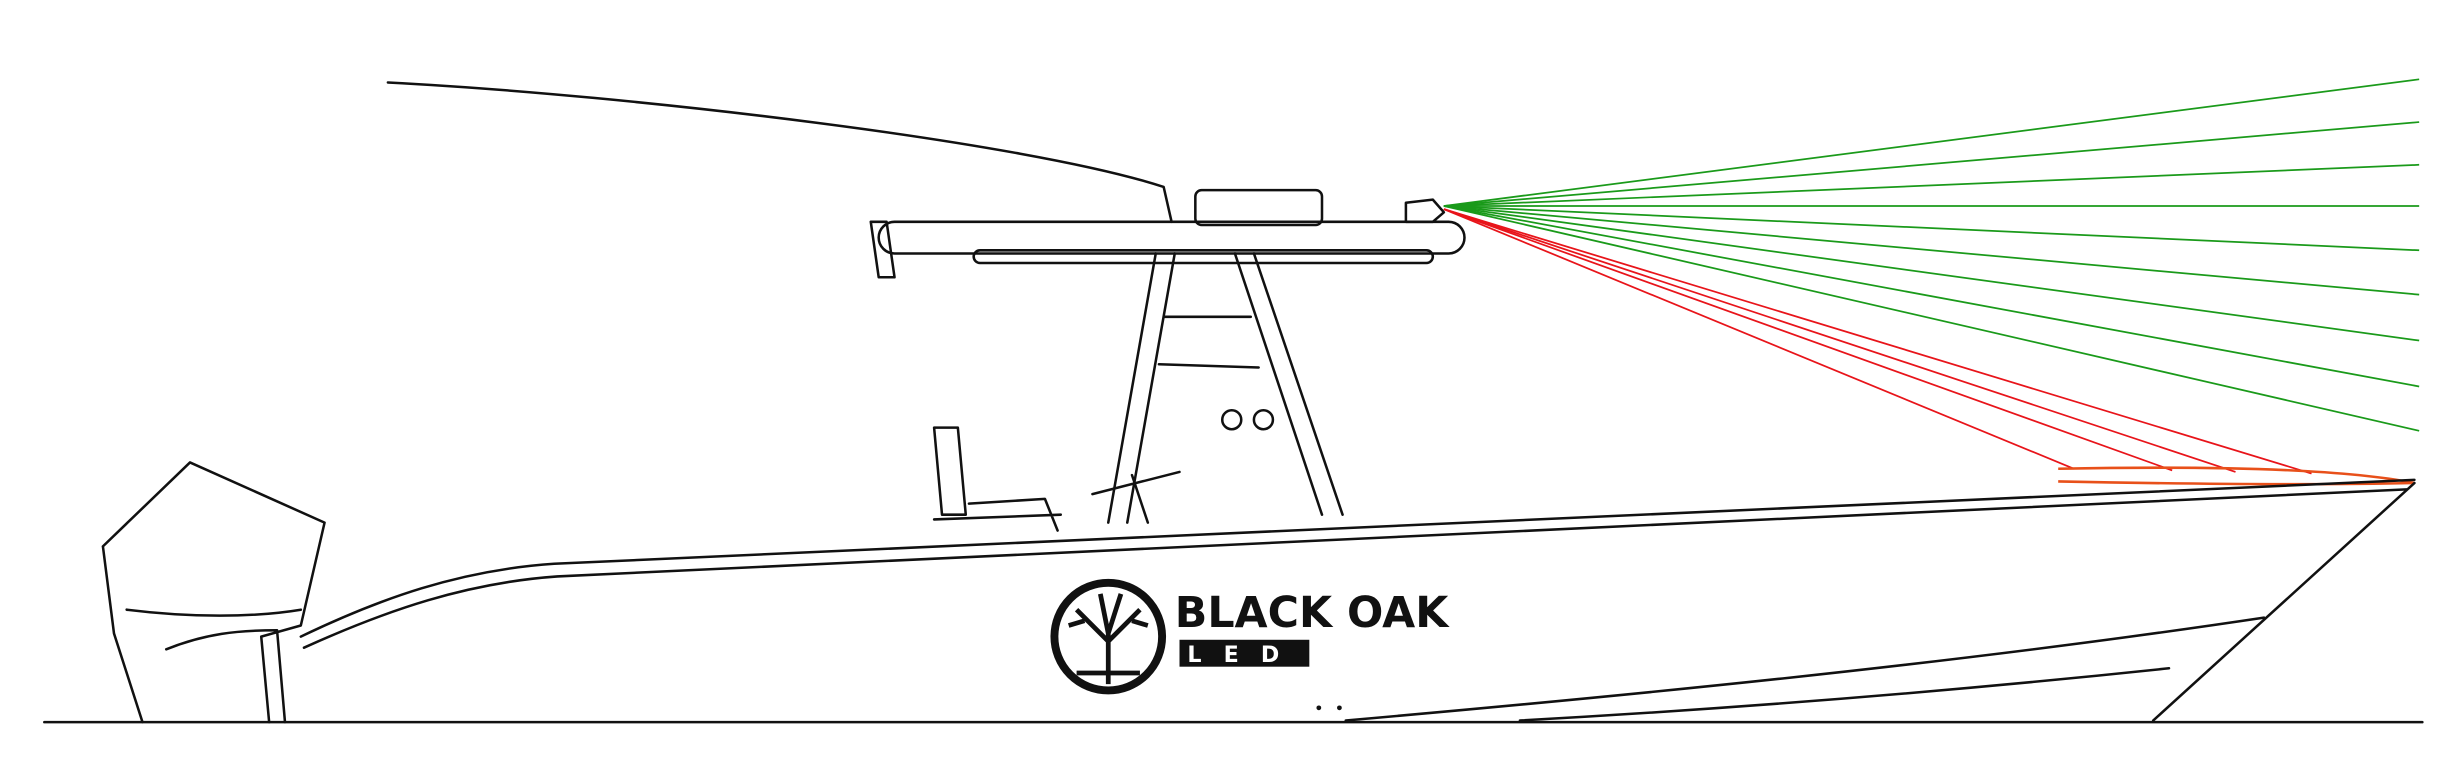 The image size is (2454, 784). Describe the element at coordinates (1171, 237) in the screenshot. I see `t-top` at that location.